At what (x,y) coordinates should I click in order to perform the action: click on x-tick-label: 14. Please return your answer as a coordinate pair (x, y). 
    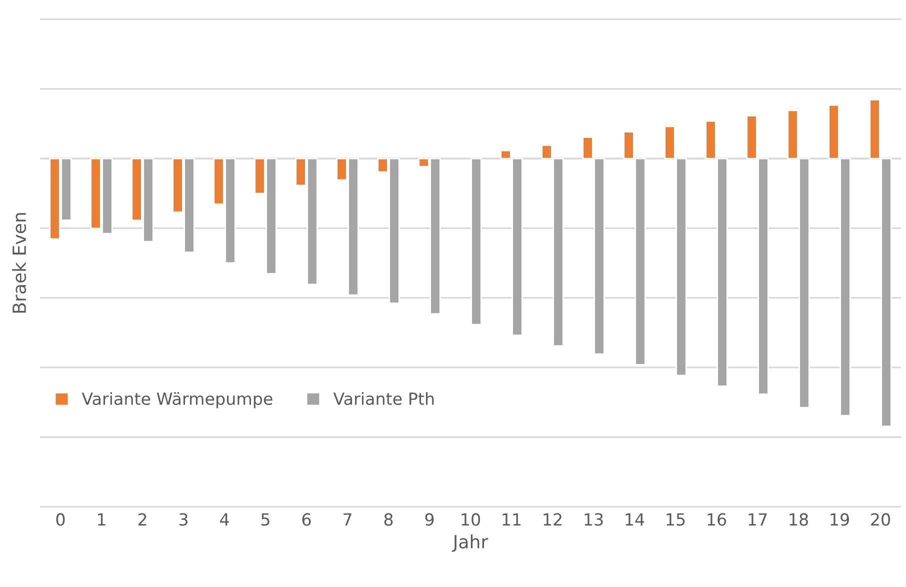
    Looking at the image, I should click on (635, 519).